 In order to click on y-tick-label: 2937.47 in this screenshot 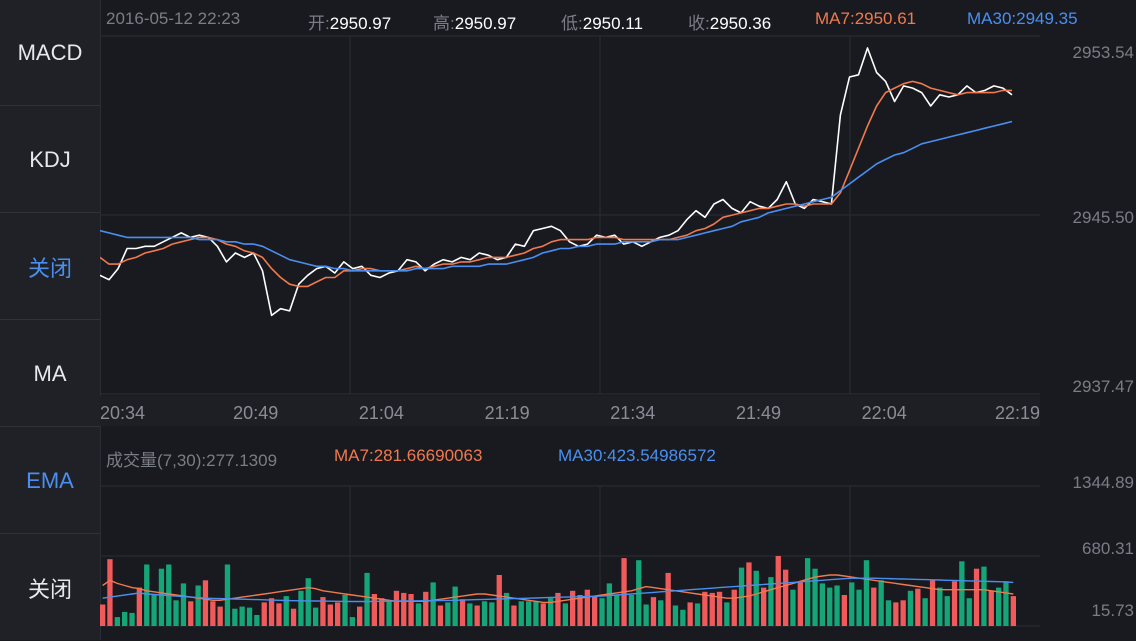, I will do `click(1103, 386)`.